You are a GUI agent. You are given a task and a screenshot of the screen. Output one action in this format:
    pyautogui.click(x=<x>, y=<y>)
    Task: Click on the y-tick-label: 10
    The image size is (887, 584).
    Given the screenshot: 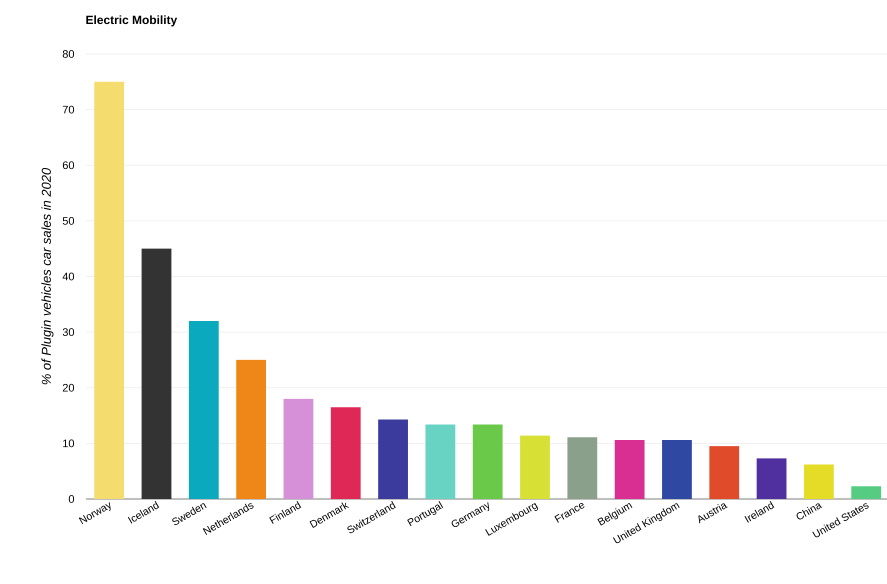 What is the action you would take?
    pyautogui.click(x=68, y=443)
    